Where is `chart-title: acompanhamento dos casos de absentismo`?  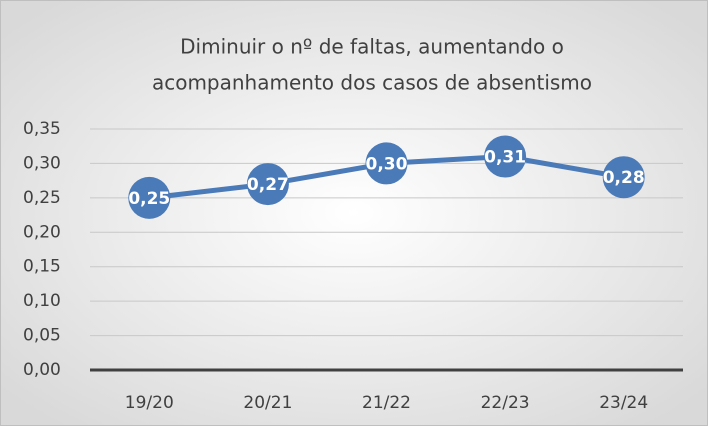 chart-title: acompanhamento dos casos de absentismo is located at coordinates (372, 83).